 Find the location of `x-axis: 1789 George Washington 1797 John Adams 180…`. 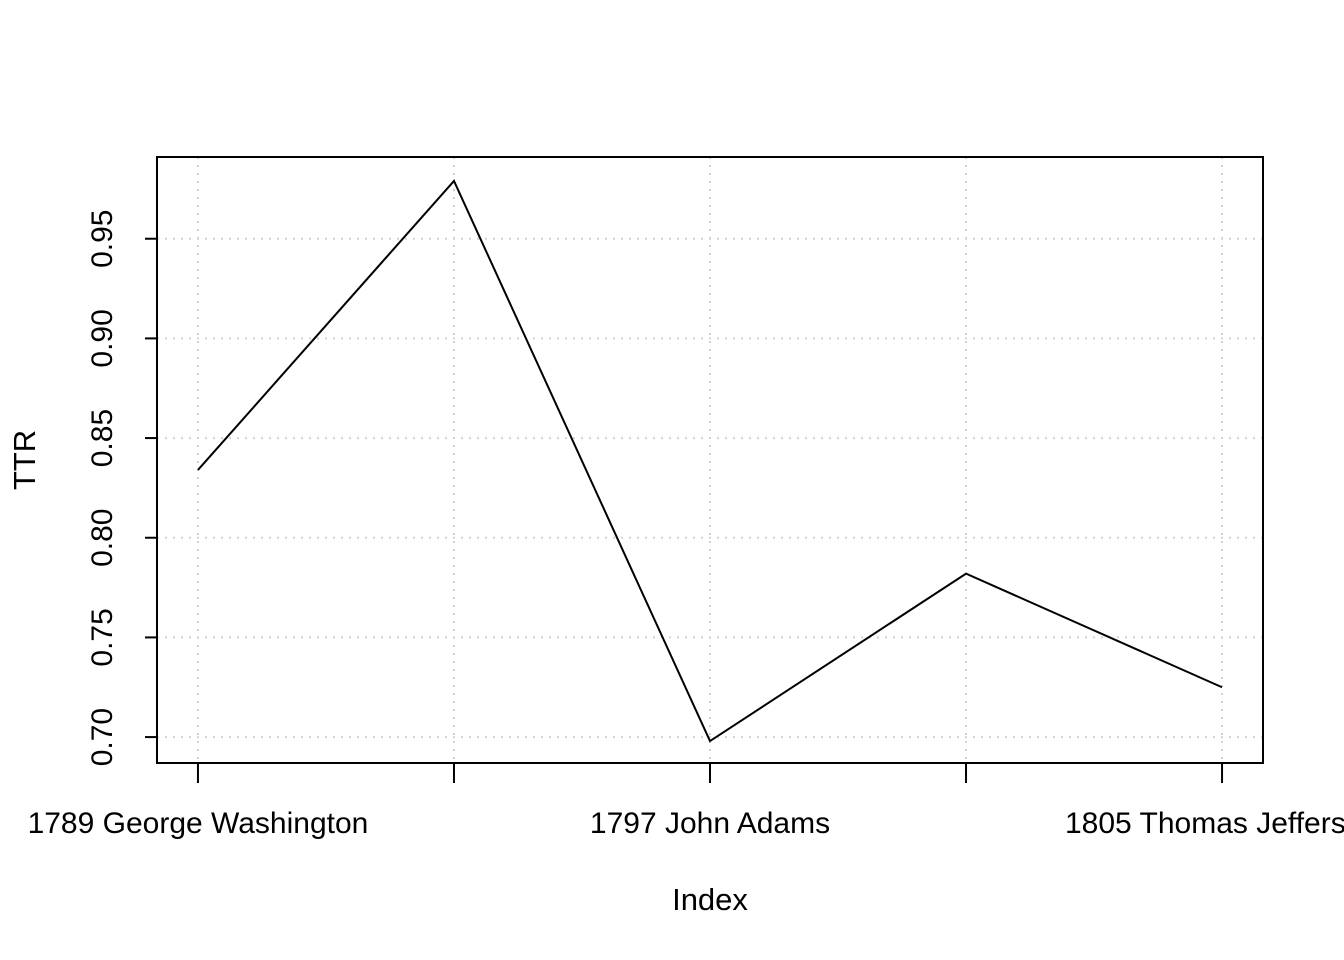

x-axis: 1789 George Washington 1797 John Adams 180… is located at coordinates (686, 801).